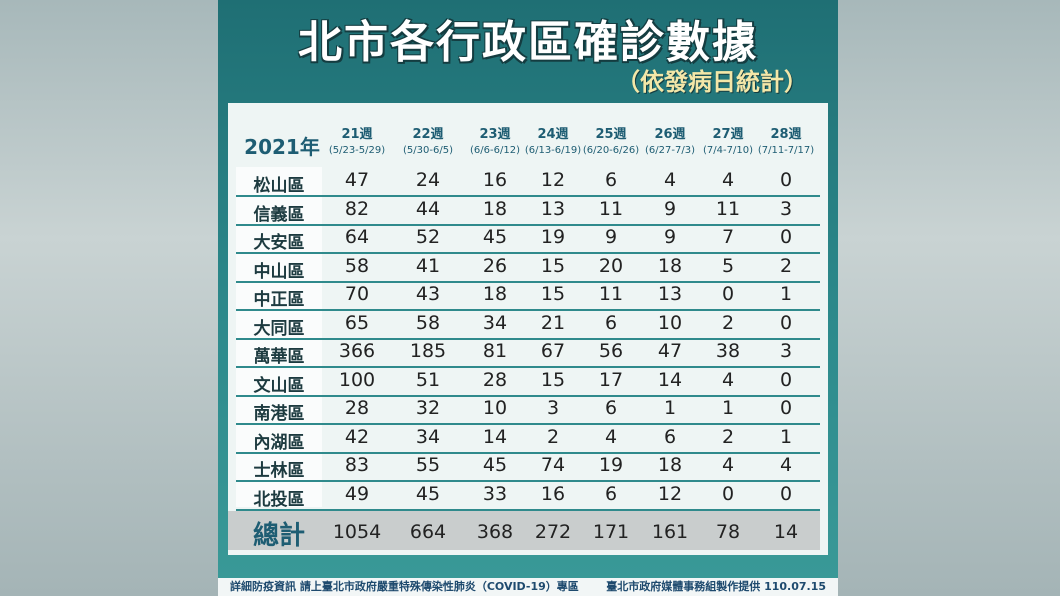 Image resolution: width=1060 pixels, height=596 pixels. What do you see at coordinates (428, 180) in the screenshot?
I see `case-count: 24` at bounding box center [428, 180].